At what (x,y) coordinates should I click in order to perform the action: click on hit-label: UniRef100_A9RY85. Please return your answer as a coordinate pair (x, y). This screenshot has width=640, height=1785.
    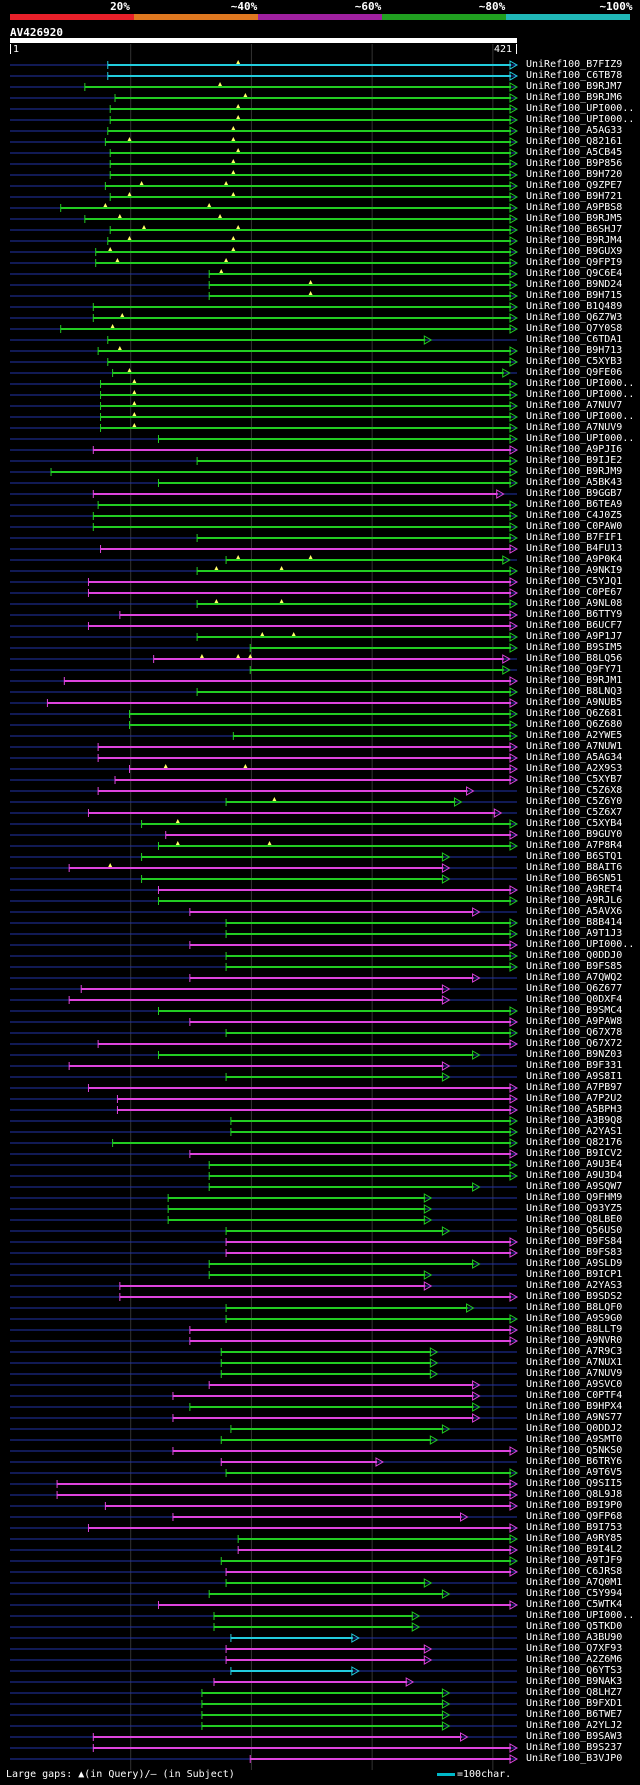
    Looking at the image, I should click on (574, 1538).